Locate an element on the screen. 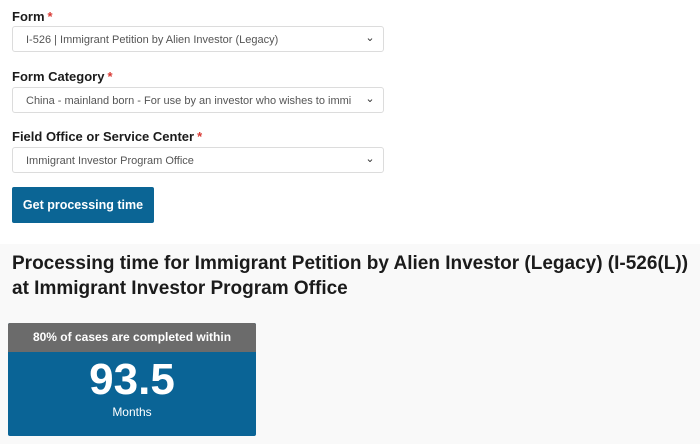 The height and width of the screenshot is (444, 700). form-category-label-text: Form Category is located at coordinates (58, 76).